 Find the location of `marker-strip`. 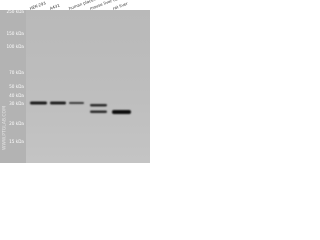

marker-strip is located at coordinates (13, 86).